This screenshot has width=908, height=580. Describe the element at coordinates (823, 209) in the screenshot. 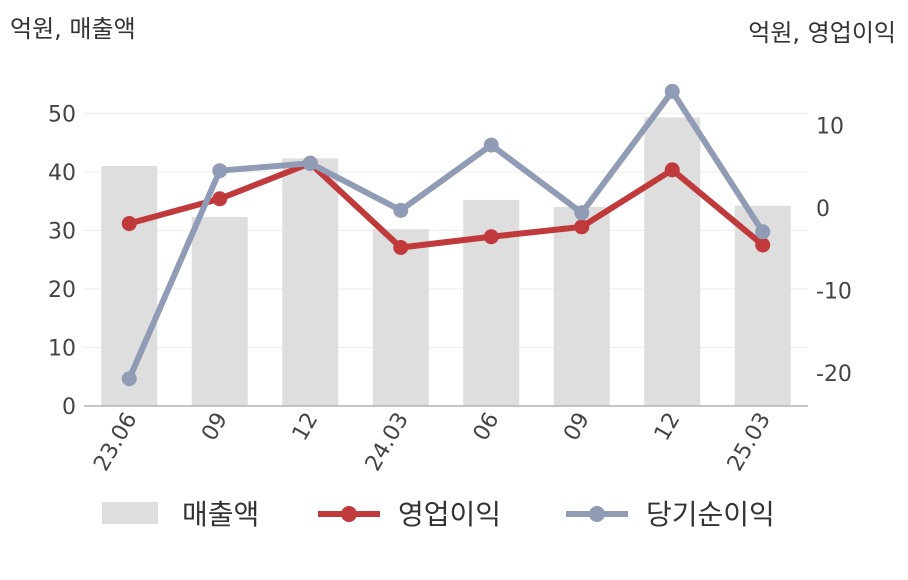

I see `right-tick-label: 0` at that location.